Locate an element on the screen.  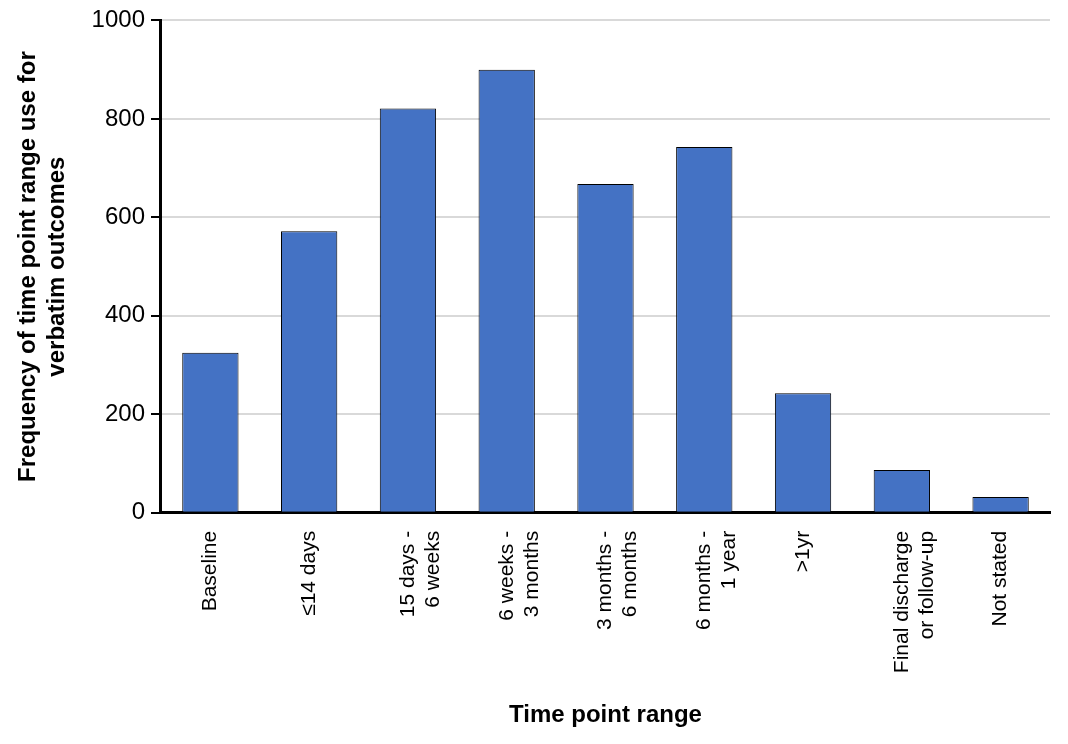
x-tick-label: Final discharge or follow-up is located at coordinates (912, 602).